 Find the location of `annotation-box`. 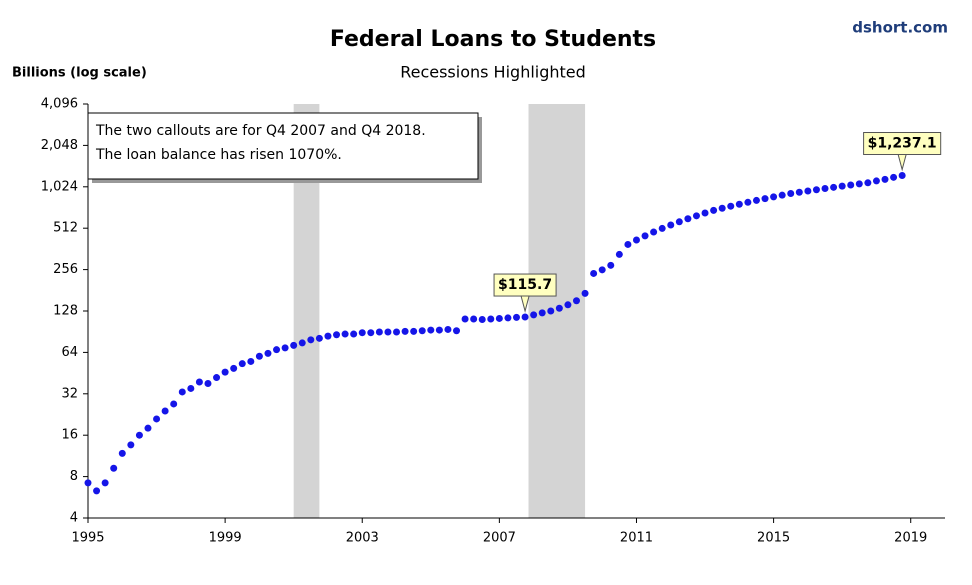

annotation-box is located at coordinates (283, 146).